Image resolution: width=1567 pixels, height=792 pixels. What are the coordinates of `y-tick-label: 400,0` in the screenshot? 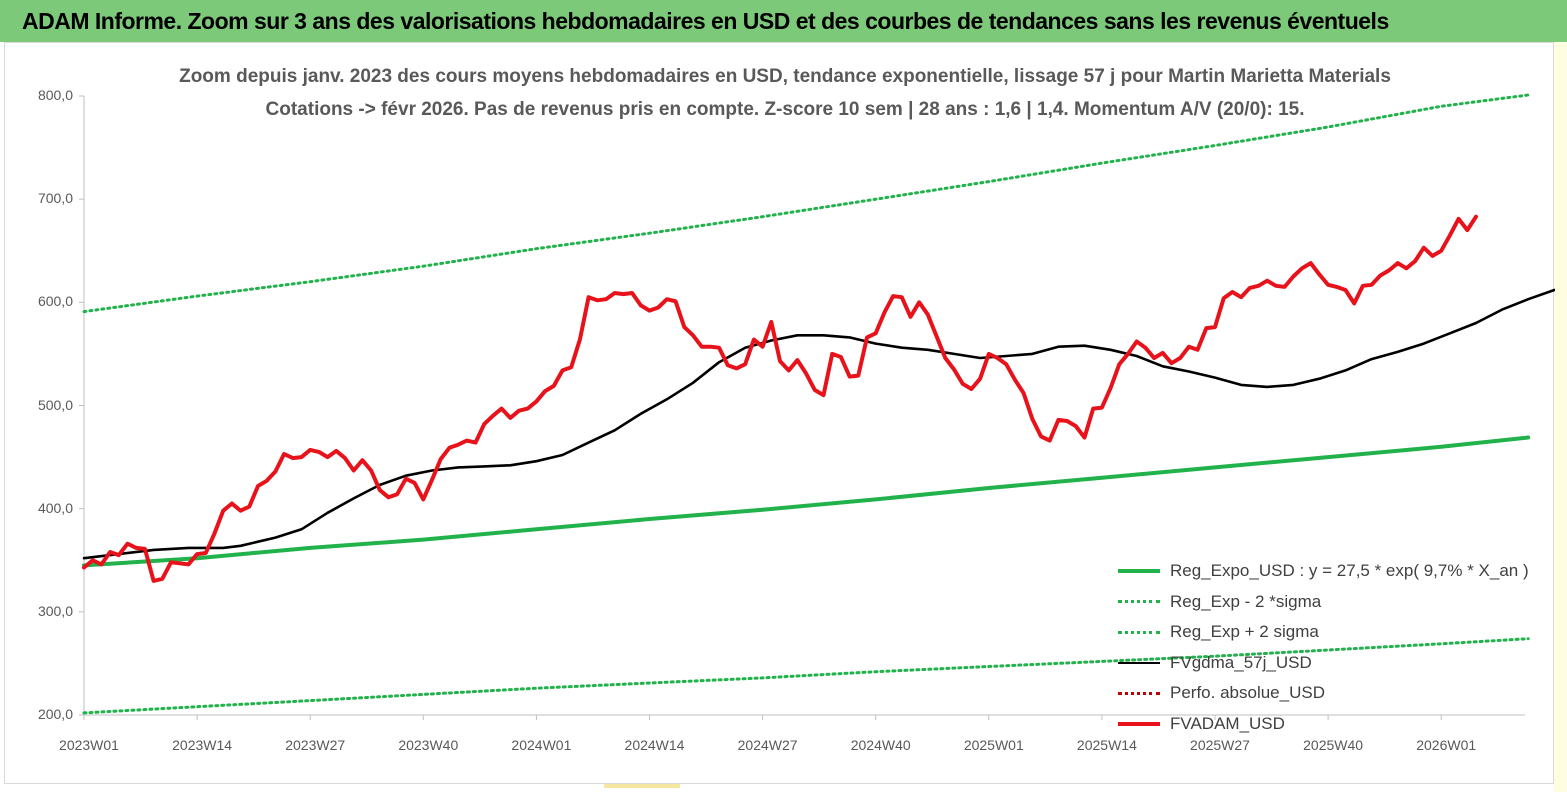 It's located at (55, 507).